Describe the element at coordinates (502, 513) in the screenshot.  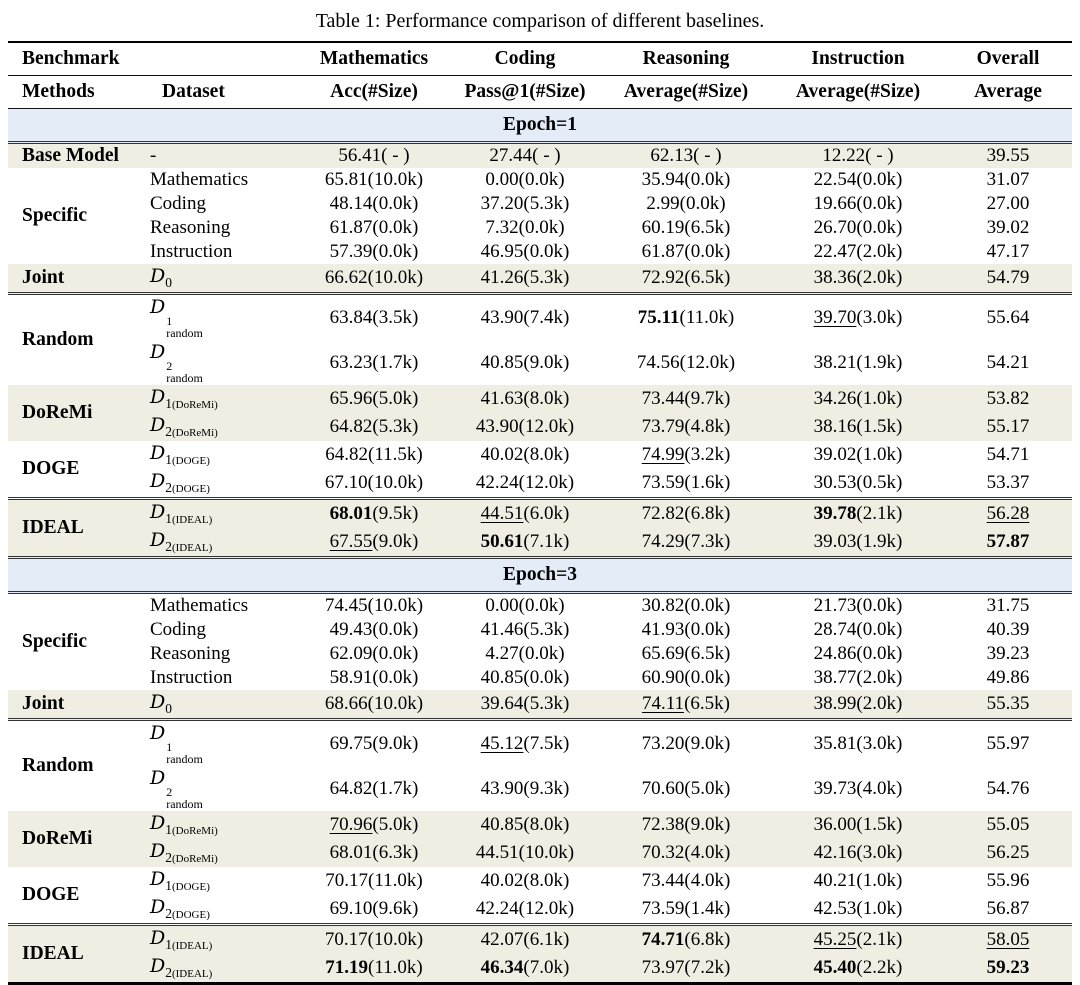
I see `metric-value: 44.51` at that location.